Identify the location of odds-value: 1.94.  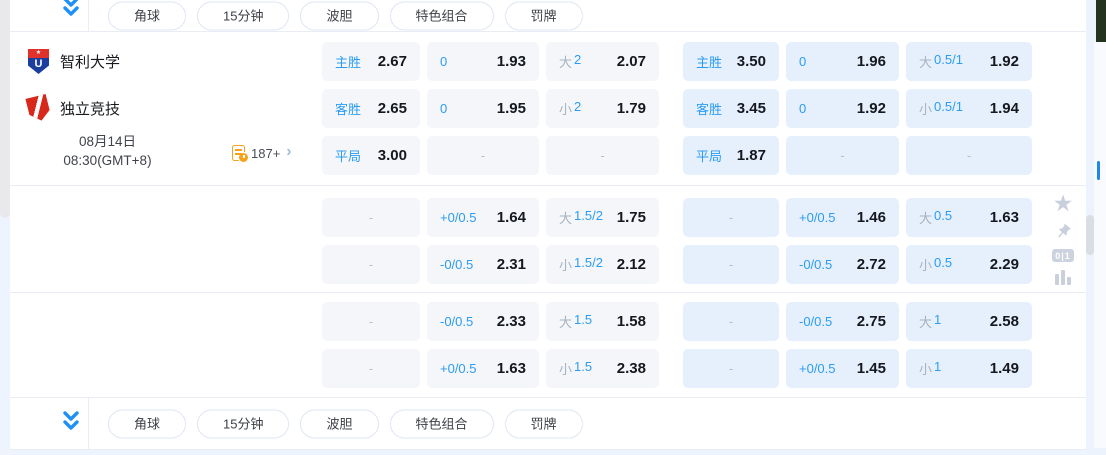
(1004, 108).